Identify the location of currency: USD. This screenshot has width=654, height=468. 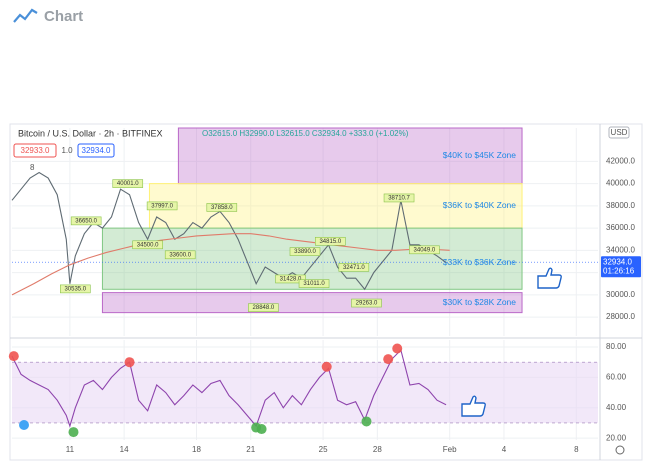
(619, 132).